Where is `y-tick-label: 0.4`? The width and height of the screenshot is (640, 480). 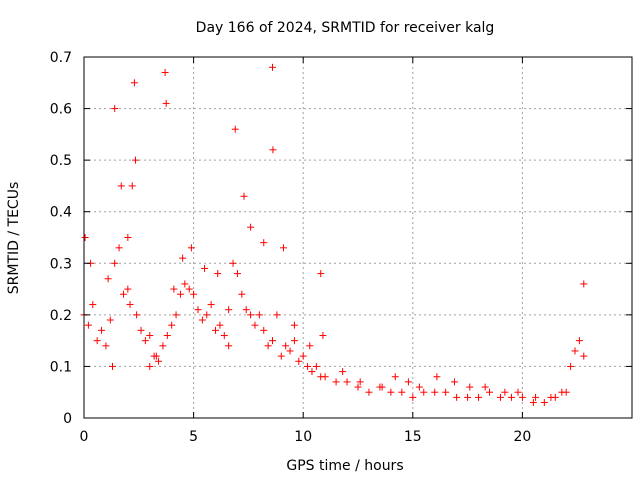 y-tick-label: 0.4 is located at coordinates (61, 213).